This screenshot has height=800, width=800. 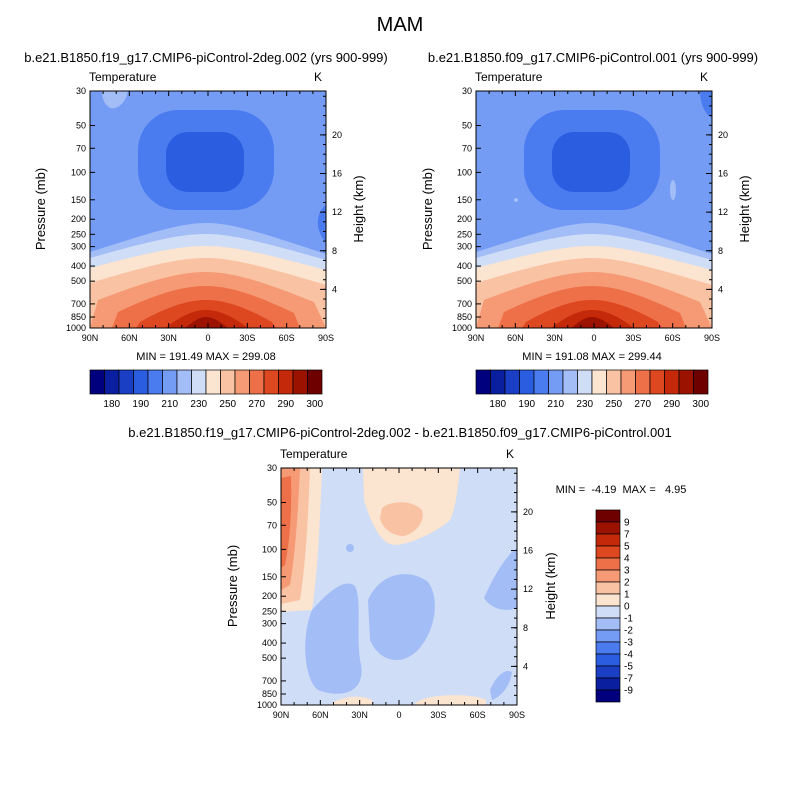 What do you see at coordinates (269, 681) in the screenshot?
I see `y-tick-label: 700` at bounding box center [269, 681].